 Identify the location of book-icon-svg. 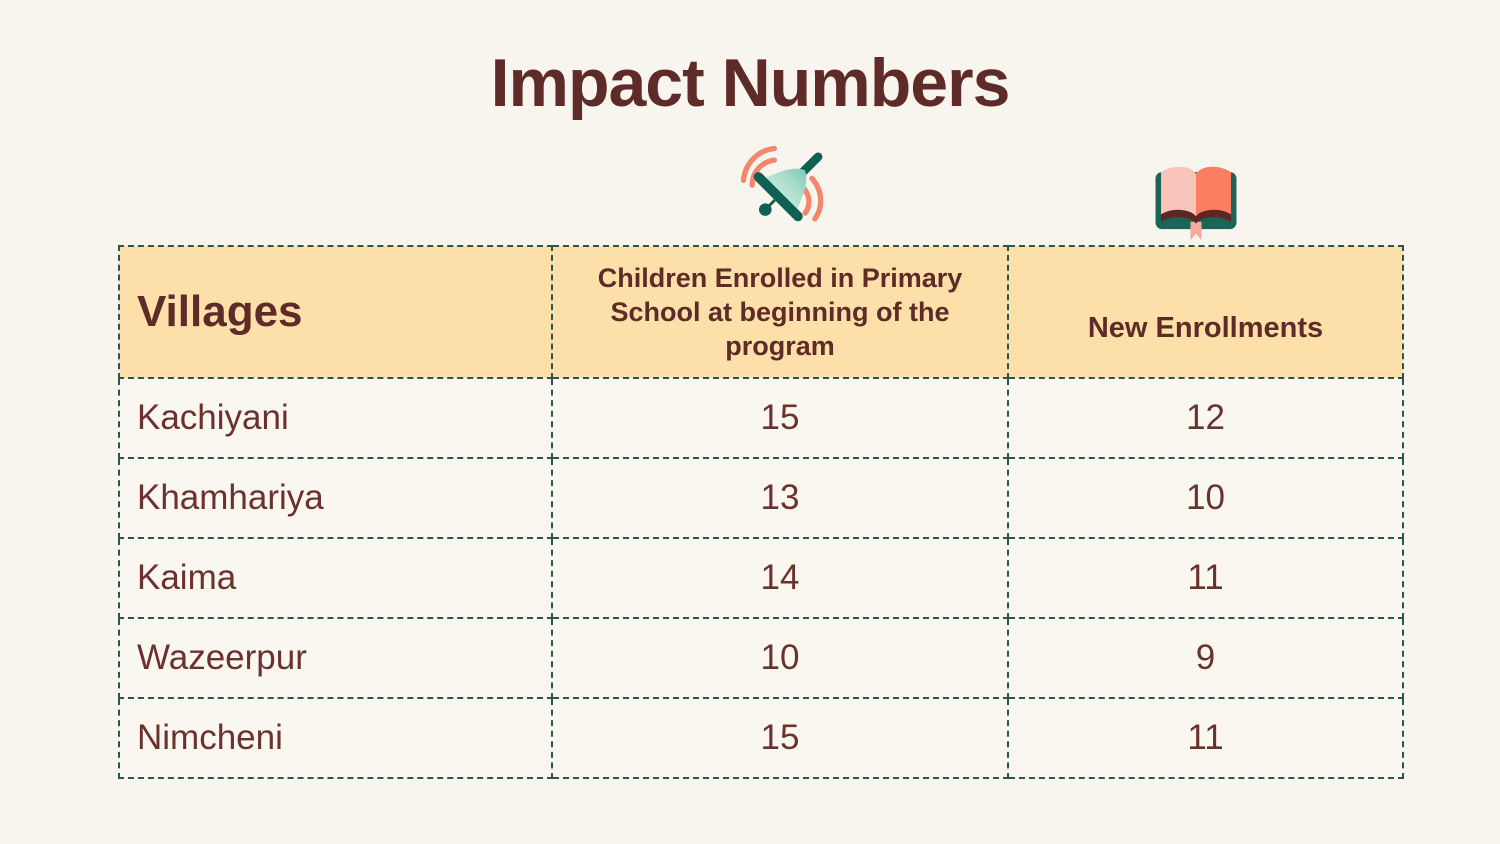
(1196, 203).